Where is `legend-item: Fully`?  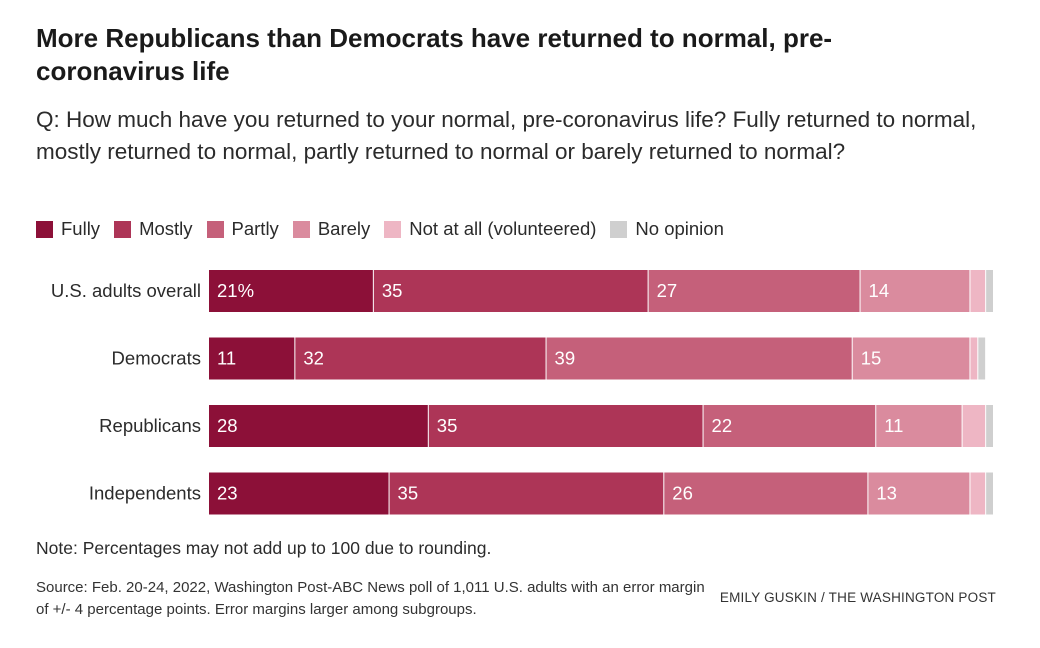 legend-item: Fully is located at coordinates (68, 229).